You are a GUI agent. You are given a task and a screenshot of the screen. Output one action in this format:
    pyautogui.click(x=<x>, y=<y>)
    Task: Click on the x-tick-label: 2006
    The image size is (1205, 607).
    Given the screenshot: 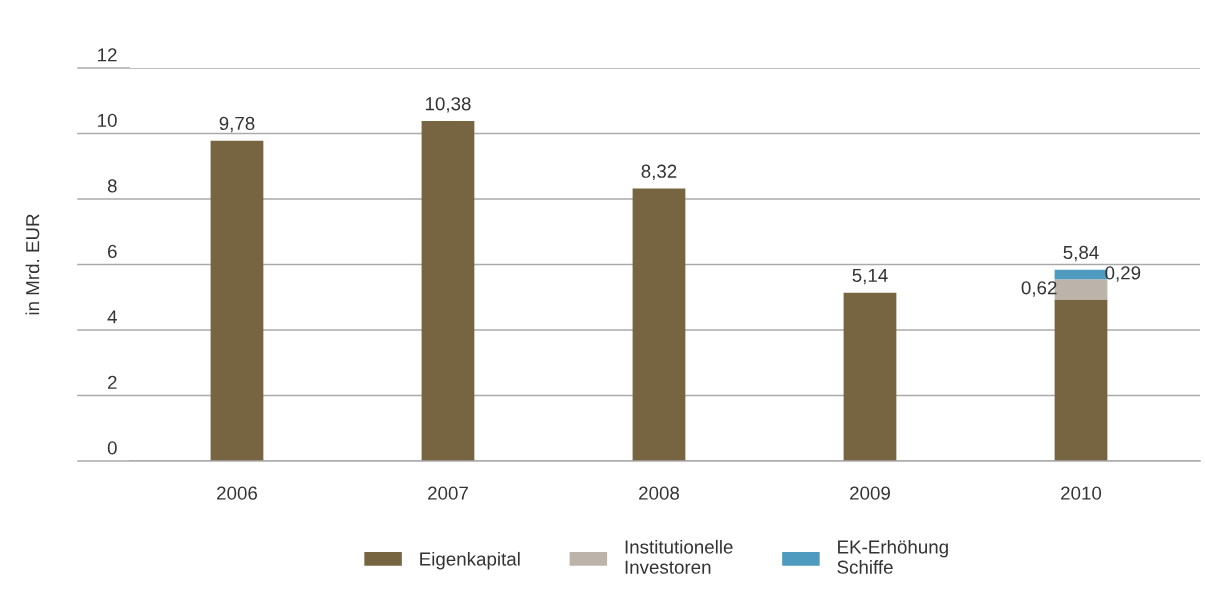 What is the action you would take?
    pyautogui.click(x=237, y=493)
    